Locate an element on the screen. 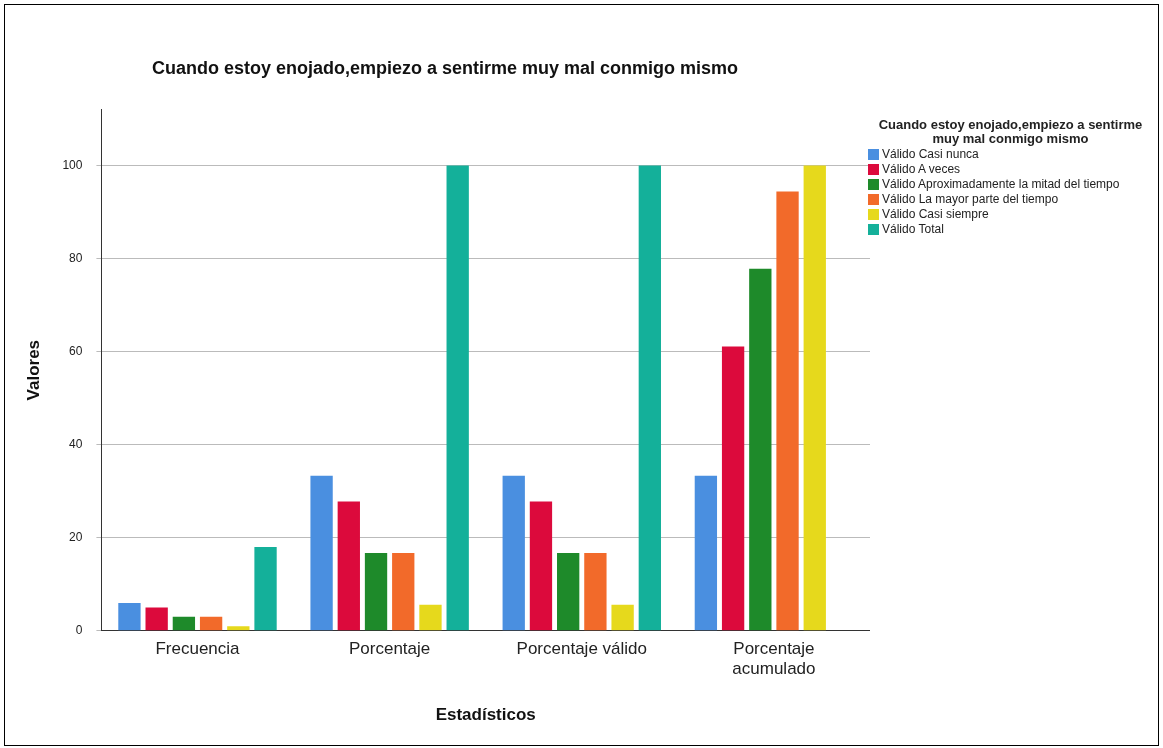  x-axis-title: Estadísticos is located at coordinates (485, 715).